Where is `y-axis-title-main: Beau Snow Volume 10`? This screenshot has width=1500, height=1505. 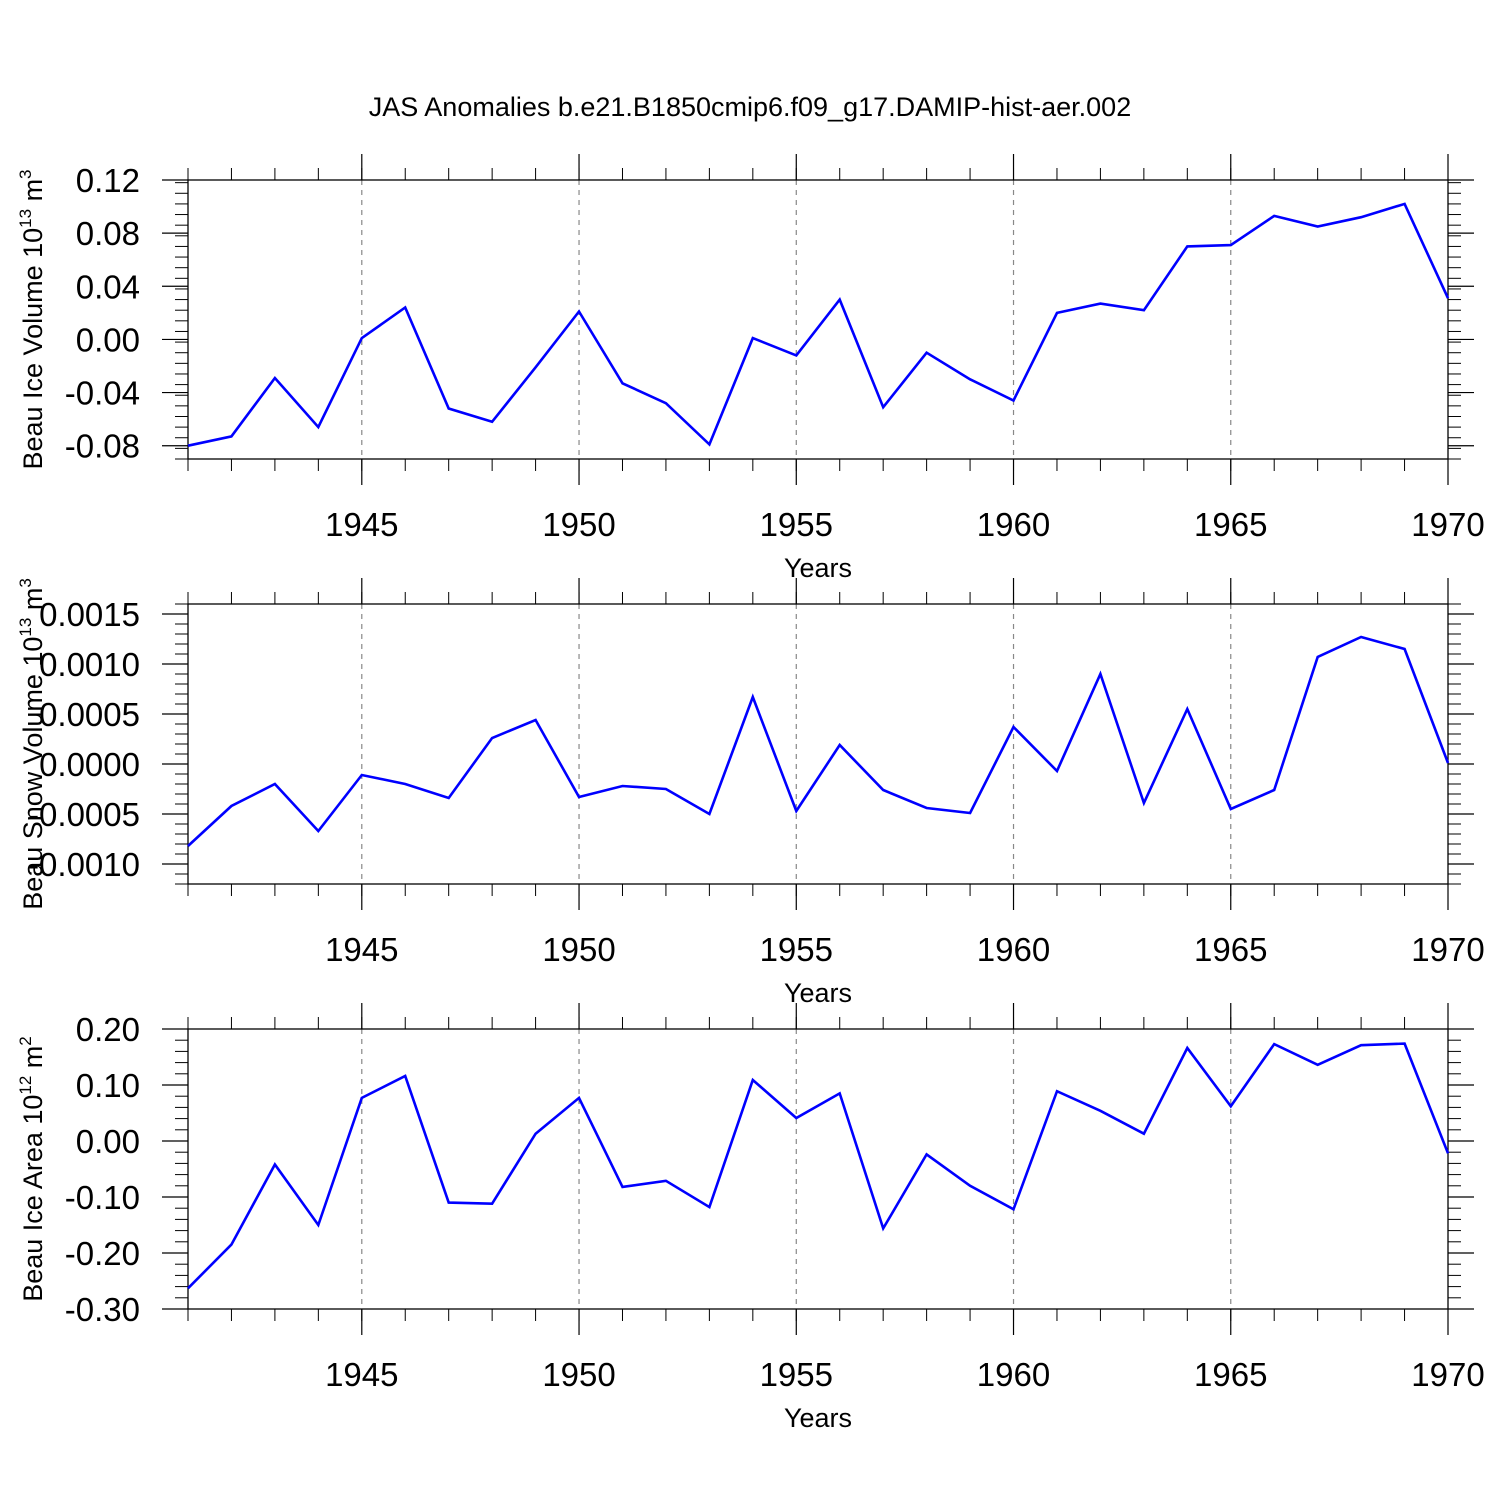
y-axis-title-main: Beau Snow Volume 10 is located at coordinates (33, 773).